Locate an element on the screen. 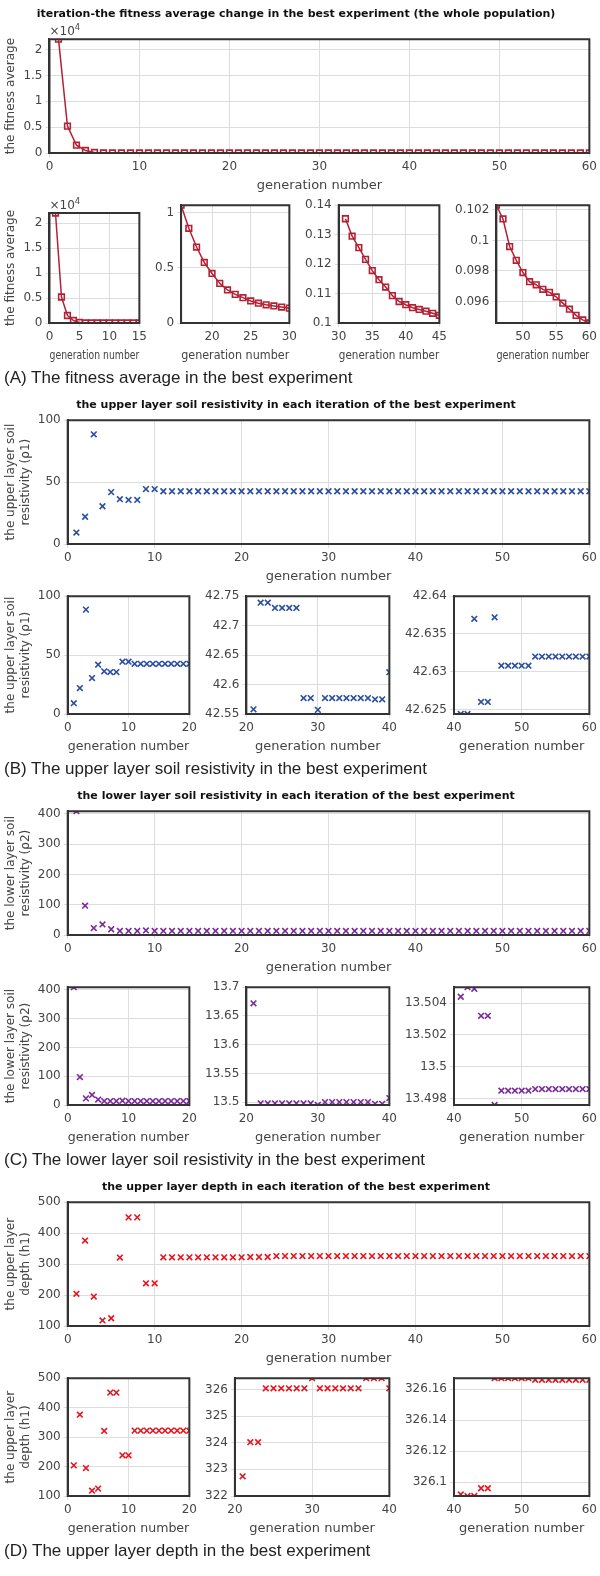  y-tick-label: 0.11 is located at coordinates (318, 292).